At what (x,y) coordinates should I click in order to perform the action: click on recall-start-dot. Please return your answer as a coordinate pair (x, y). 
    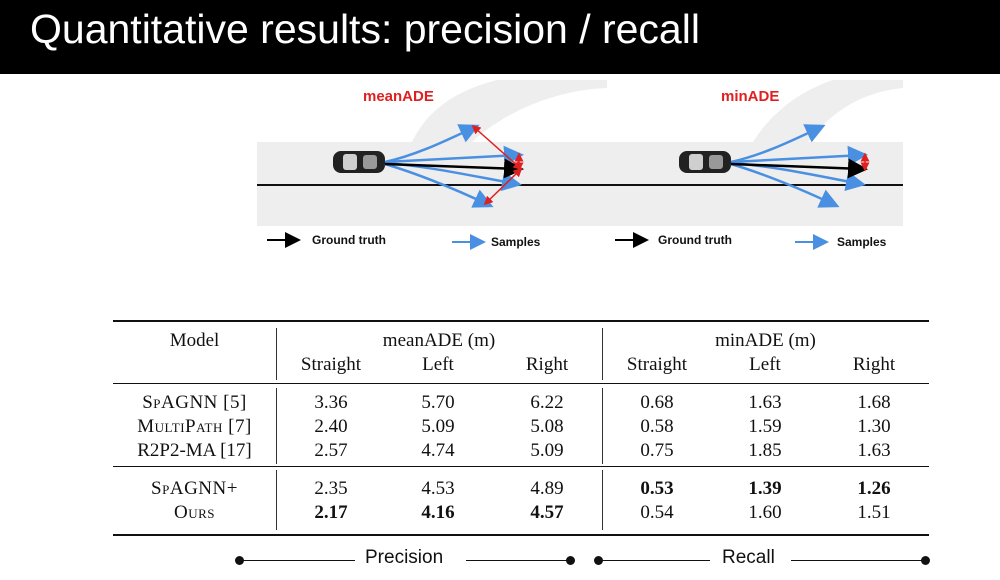
    Looking at the image, I should click on (598, 560).